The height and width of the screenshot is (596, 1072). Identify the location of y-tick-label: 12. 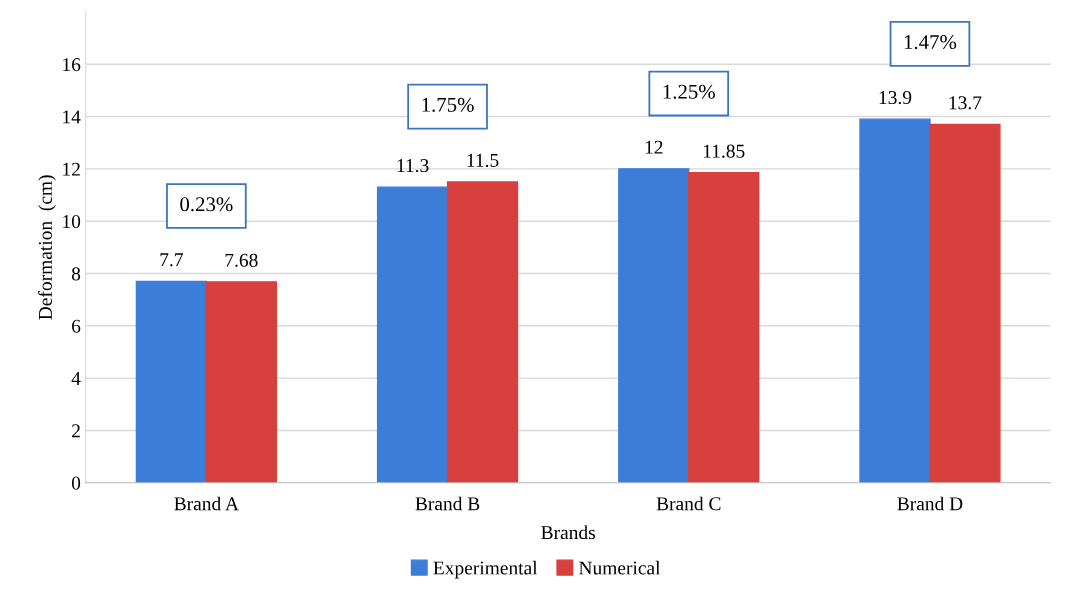
(71, 169).